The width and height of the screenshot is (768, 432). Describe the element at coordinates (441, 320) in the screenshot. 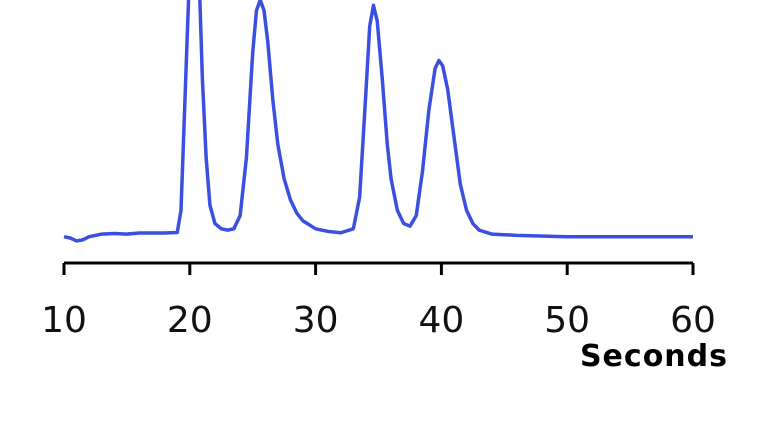

I see `tick-label: 40` at that location.